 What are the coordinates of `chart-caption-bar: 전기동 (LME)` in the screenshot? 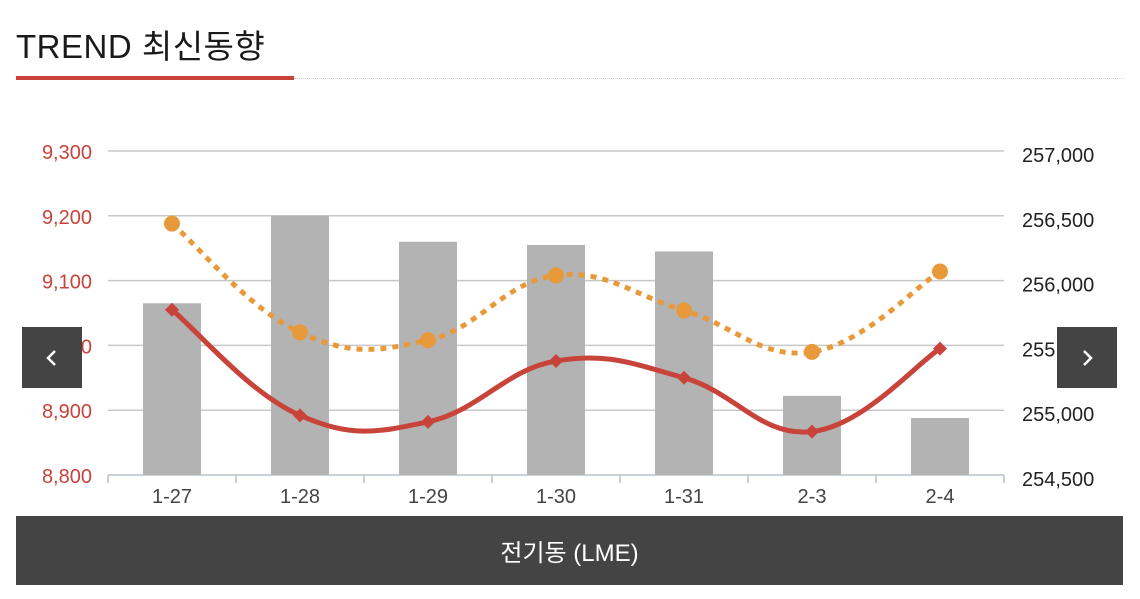 It's located at (569, 550).